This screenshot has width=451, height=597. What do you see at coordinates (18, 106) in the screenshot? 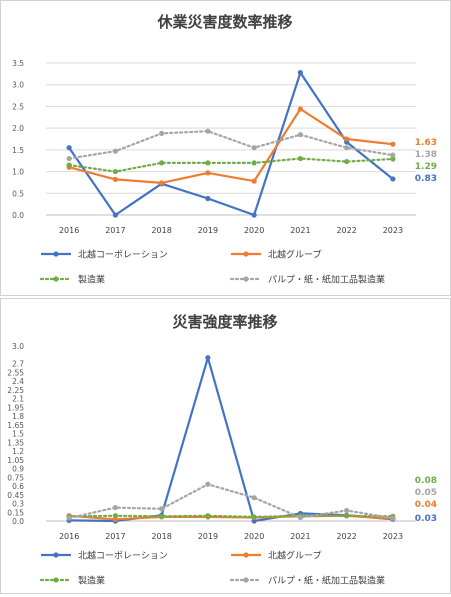
I see `y-tick-label: 2.5` at bounding box center [18, 106].